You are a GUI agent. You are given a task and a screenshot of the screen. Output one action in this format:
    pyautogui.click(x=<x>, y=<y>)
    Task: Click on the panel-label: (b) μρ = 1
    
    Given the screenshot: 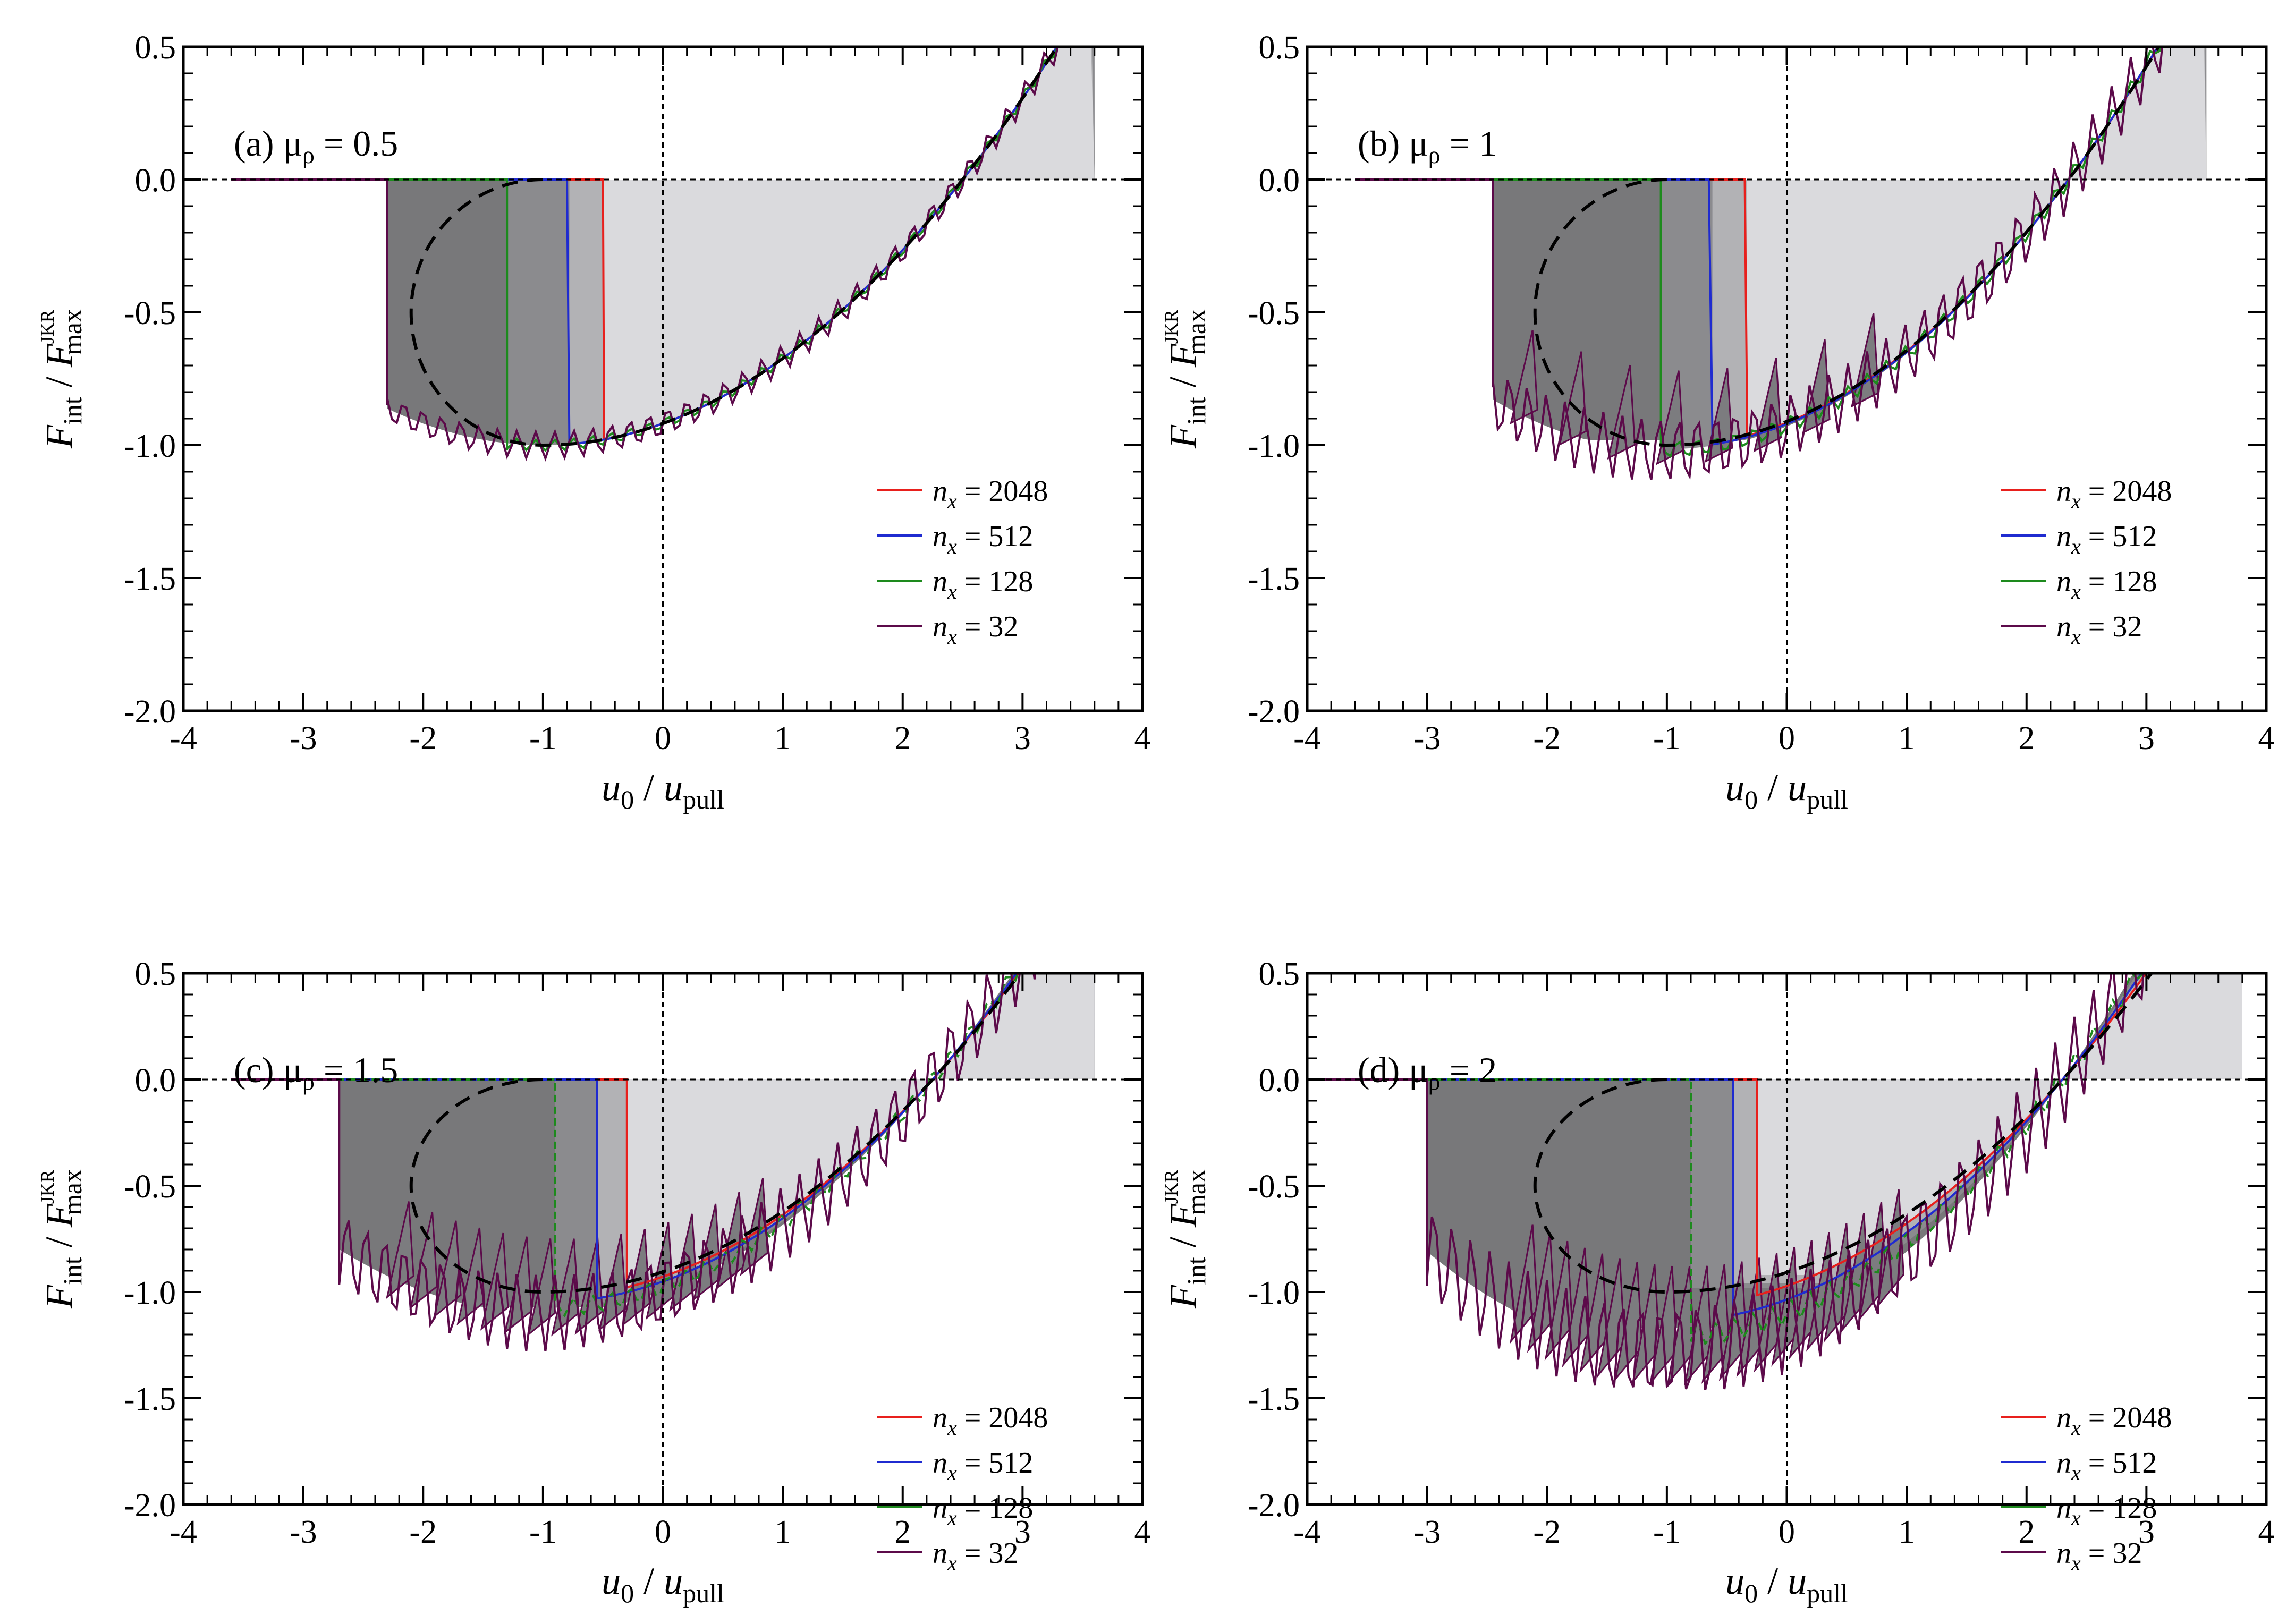 What is the action you would take?
    pyautogui.click(x=1427, y=145)
    